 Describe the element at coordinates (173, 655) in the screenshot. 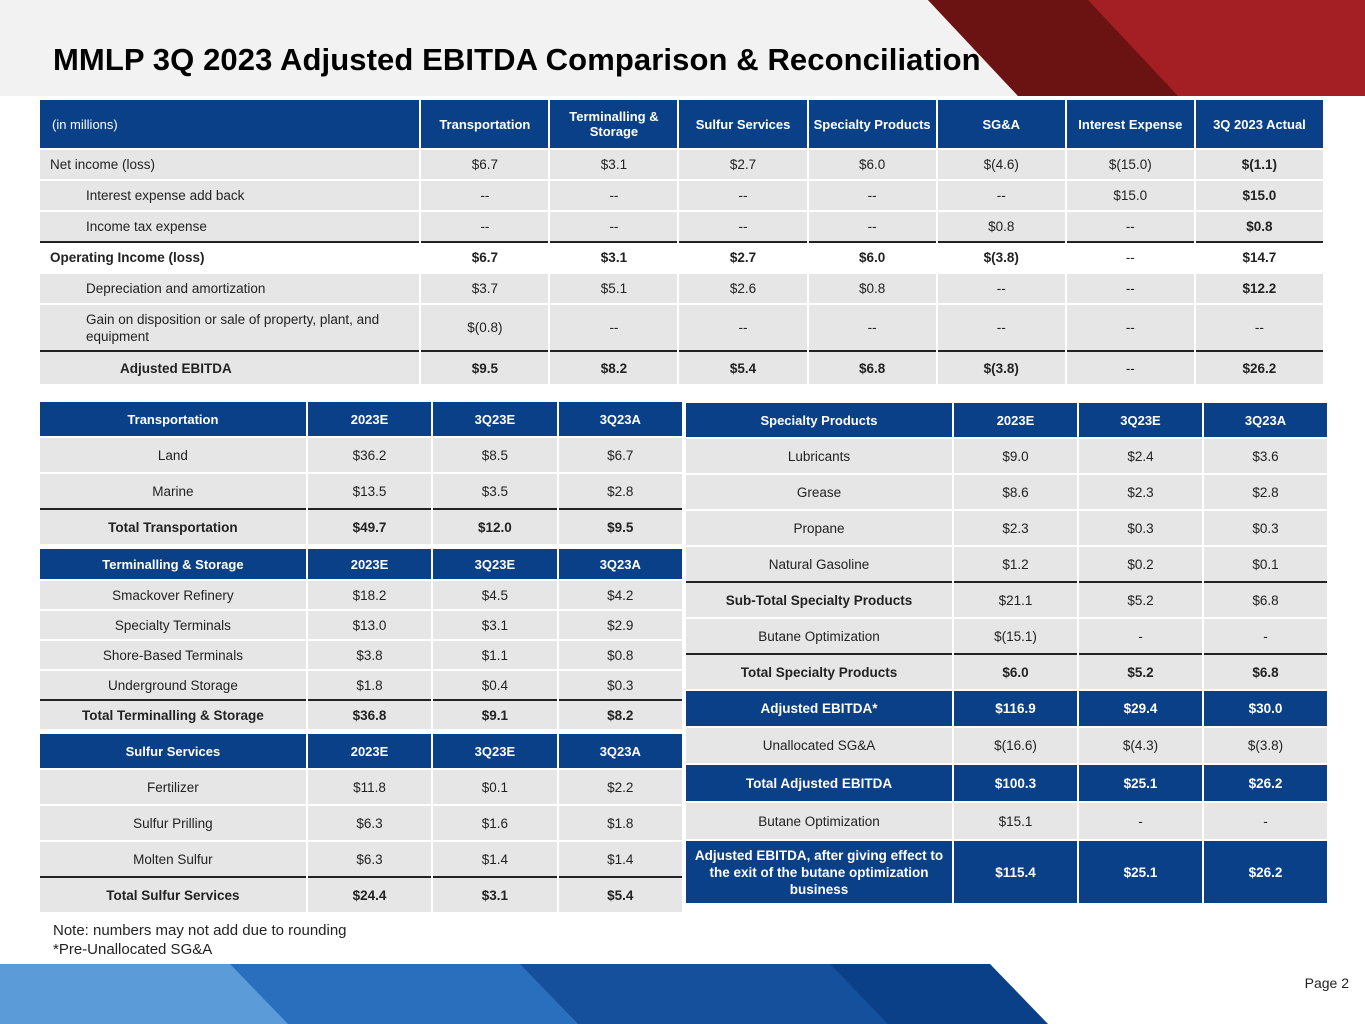

I see `row-label: Shore-Based Terminals` at that location.